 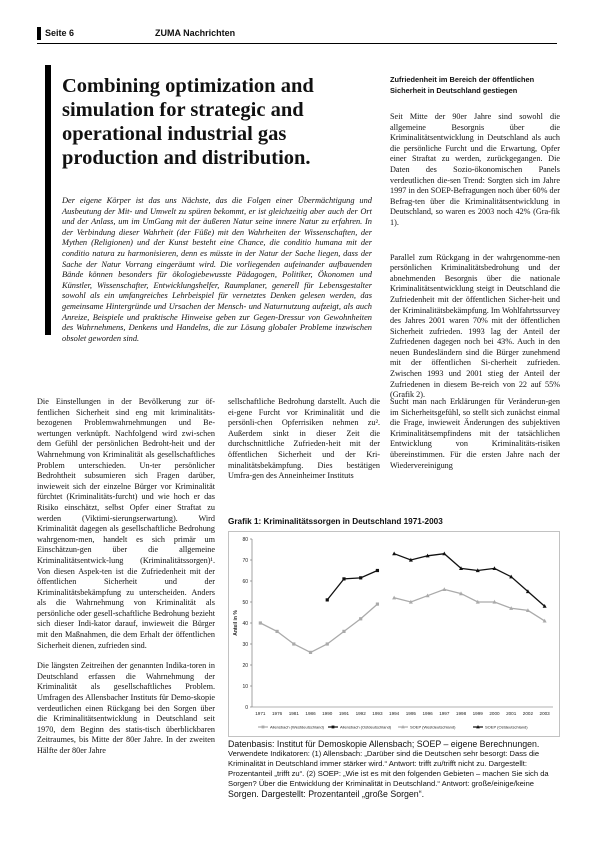 What do you see at coordinates (245, 603) in the screenshot?
I see `y-tick-label: 50` at bounding box center [245, 603].